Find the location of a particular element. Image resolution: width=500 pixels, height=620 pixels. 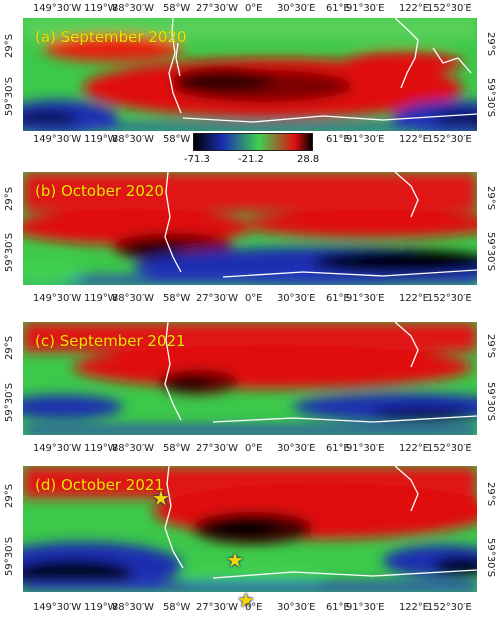

colorbar-tick-max: 28.8 is located at coordinates (308, 159).